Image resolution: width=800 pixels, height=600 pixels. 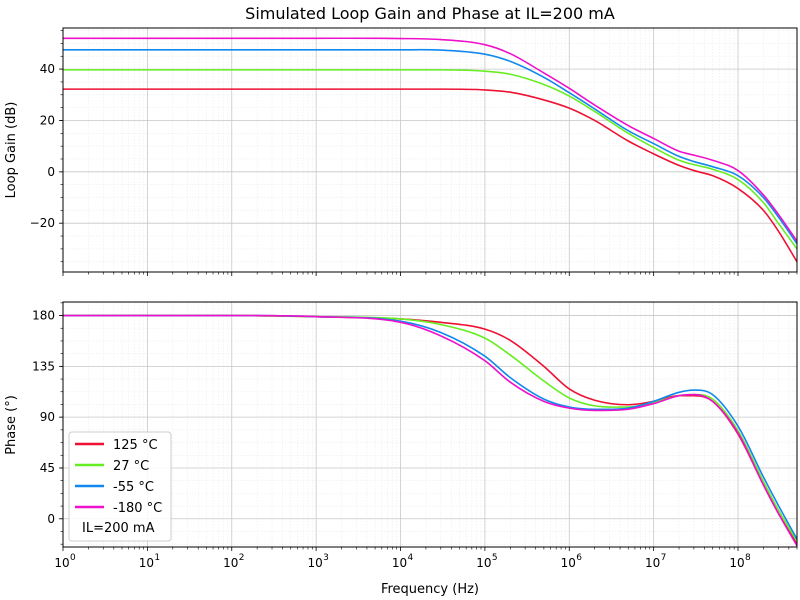 I want to click on x-tick-exponent: 8, so click(x=748, y=558).